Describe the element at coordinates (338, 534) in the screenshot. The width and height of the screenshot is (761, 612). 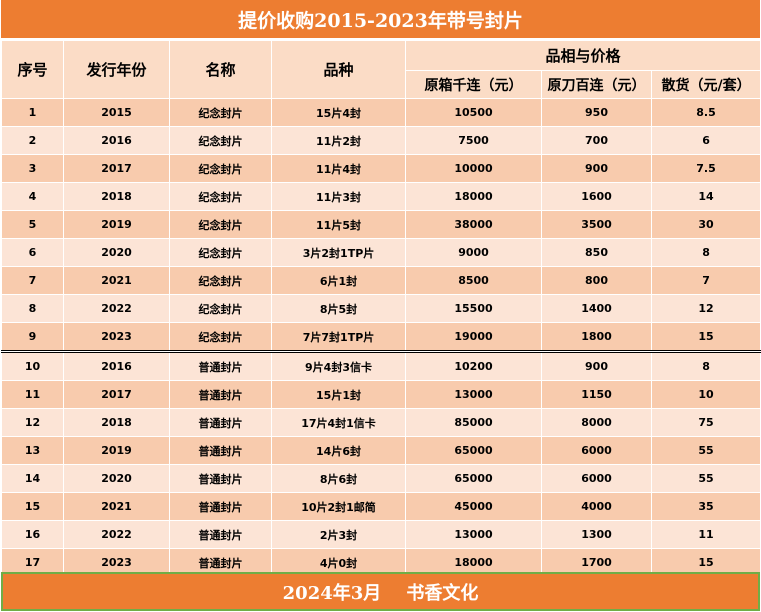
I see `cell-variety: 2片3封` at that location.